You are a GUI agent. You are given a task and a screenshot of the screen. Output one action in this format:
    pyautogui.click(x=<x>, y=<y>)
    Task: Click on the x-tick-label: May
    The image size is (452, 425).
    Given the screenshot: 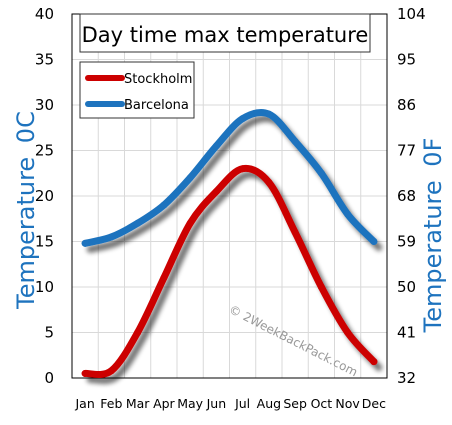 What is the action you would take?
    pyautogui.click(x=190, y=403)
    